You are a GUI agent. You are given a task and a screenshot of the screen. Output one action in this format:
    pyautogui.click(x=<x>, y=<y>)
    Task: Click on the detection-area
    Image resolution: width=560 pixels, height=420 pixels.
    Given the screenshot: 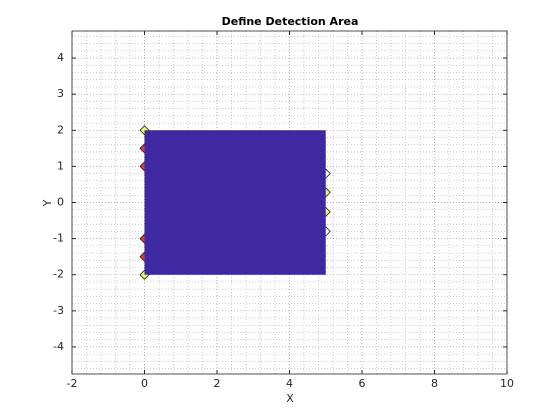 What is the action you would take?
    pyautogui.click(x=235, y=202)
    